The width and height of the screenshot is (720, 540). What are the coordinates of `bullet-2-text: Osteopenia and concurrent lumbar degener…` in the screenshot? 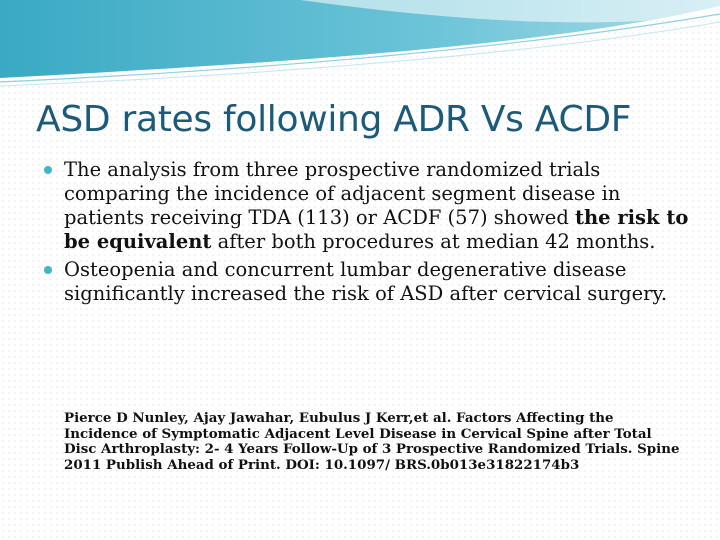 It's located at (366, 281).